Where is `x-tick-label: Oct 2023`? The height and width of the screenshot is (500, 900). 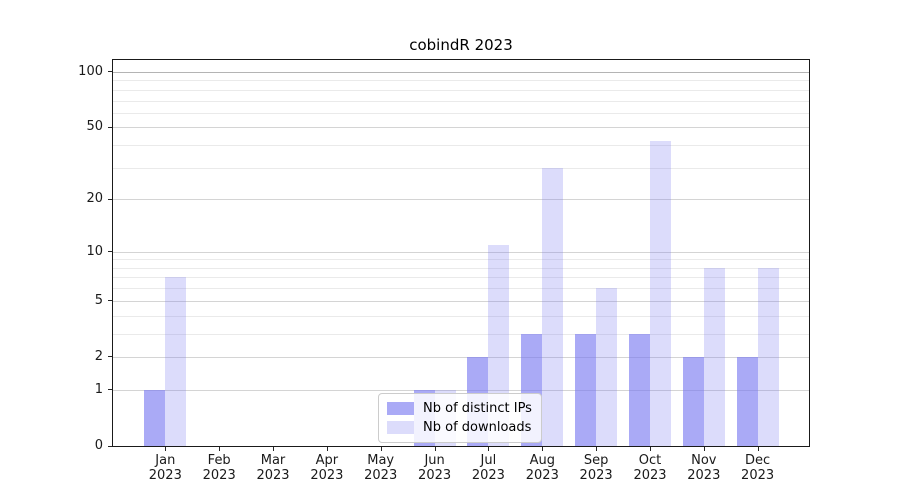 x-tick-label: Oct 2023 is located at coordinates (650, 468).